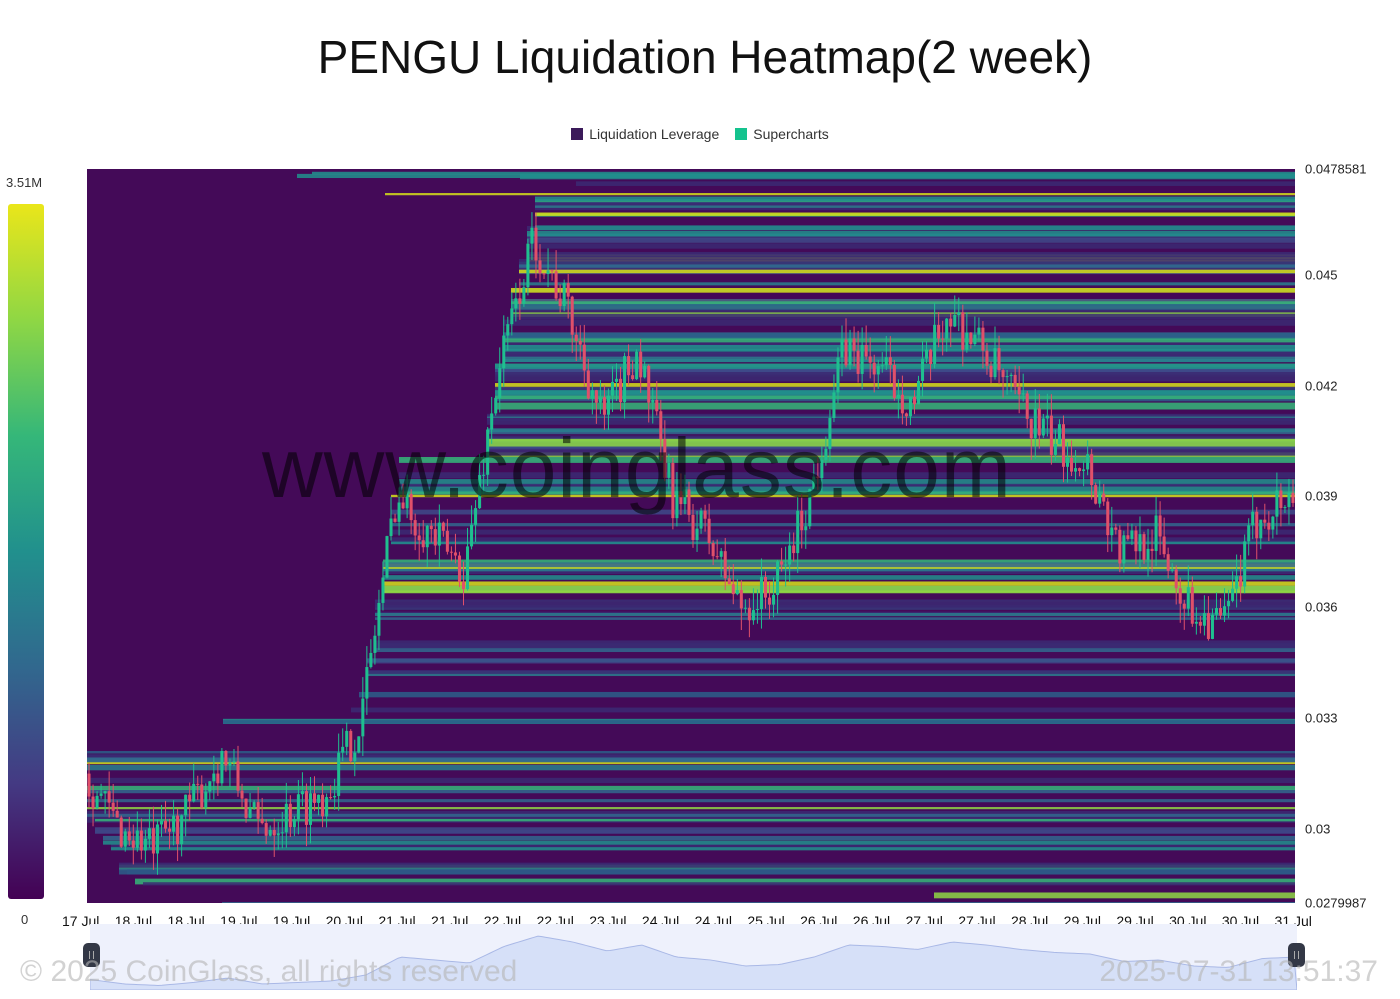 The image size is (1400, 999). What do you see at coordinates (577, 134) in the screenshot?
I see `legend-swatch` at bounding box center [577, 134].